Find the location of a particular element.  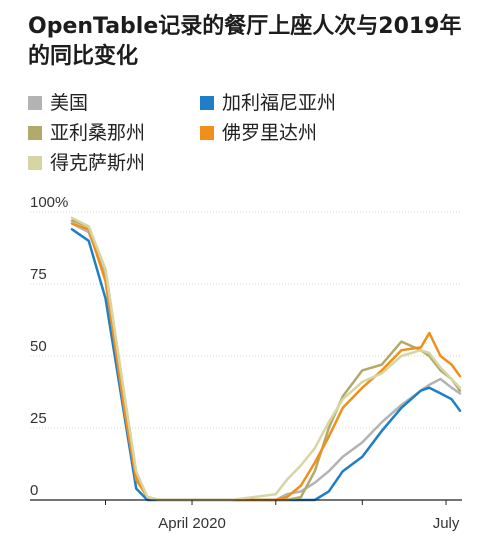

legend-label-florida: 佛罗里达州 is located at coordinates (270, 133).